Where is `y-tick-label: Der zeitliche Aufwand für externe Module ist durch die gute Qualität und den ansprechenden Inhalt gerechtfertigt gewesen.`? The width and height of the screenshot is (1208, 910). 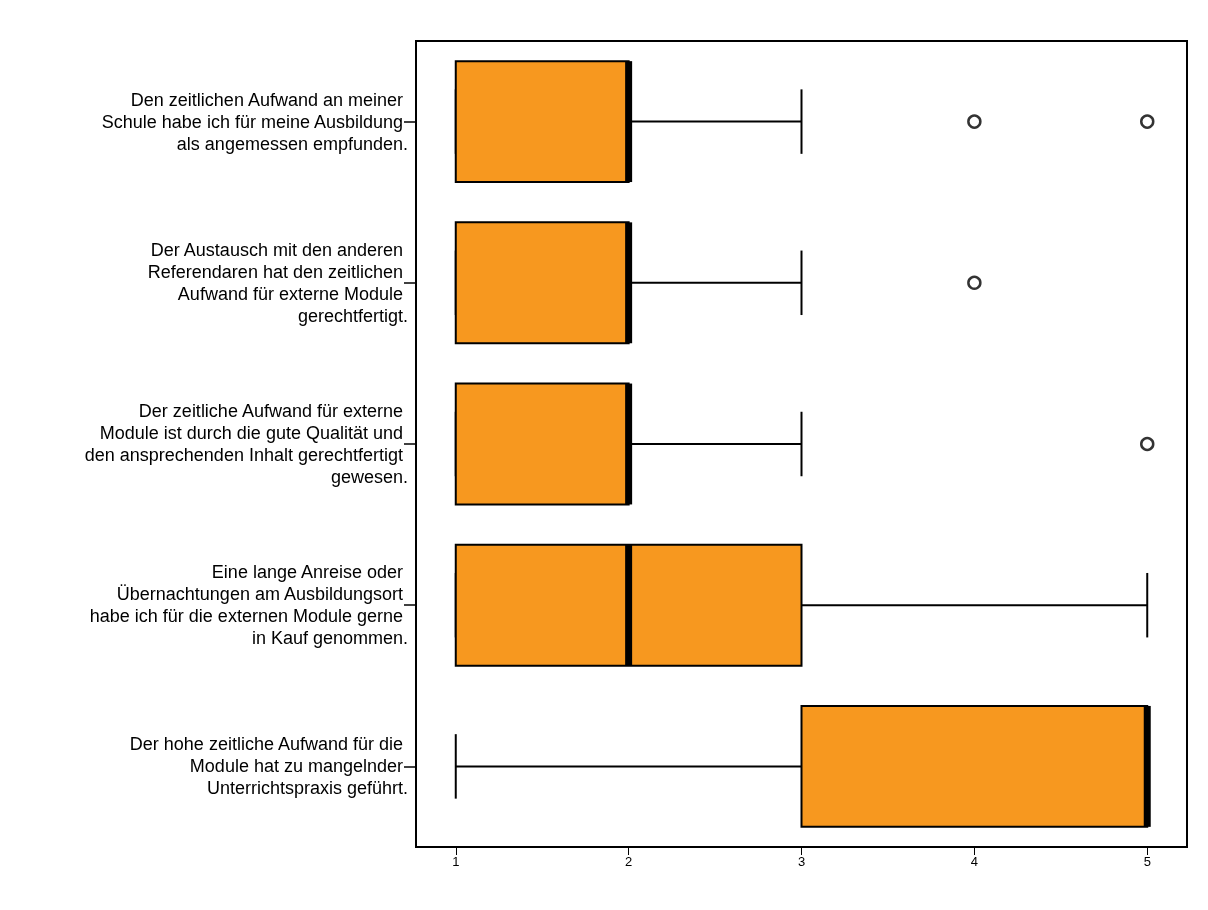
y-tick-label: Der zeitliche Aufwand für externe Module ist durch die gute Qualität und den ansprechenden Inhalt gerechtfertigt gewesen. is located at coordinates (246, 444).